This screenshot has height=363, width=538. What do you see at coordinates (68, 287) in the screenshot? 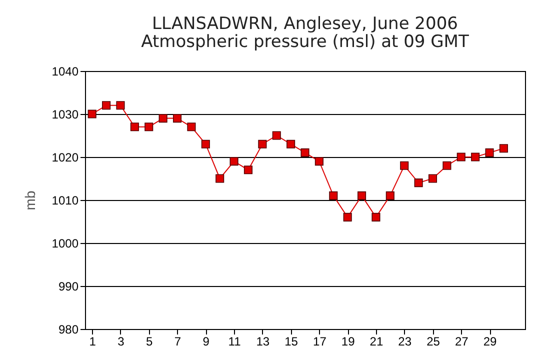
I see `y-tick-label: 990` at bounding box center [68, 287].